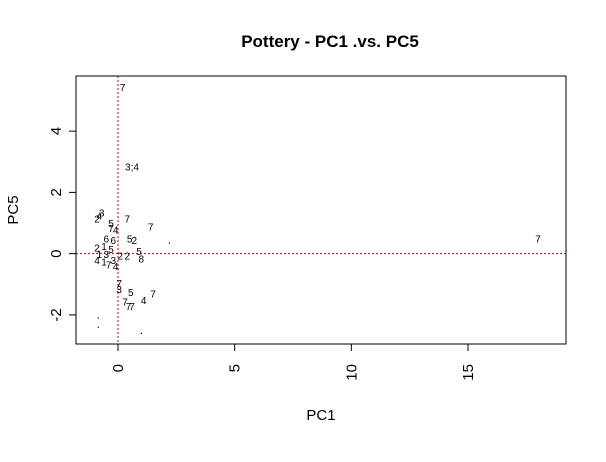  What do you see at coordinates (235, 368) in the screenshot?
I see `x-tick-label: 5` at bounding box center [235, 368].